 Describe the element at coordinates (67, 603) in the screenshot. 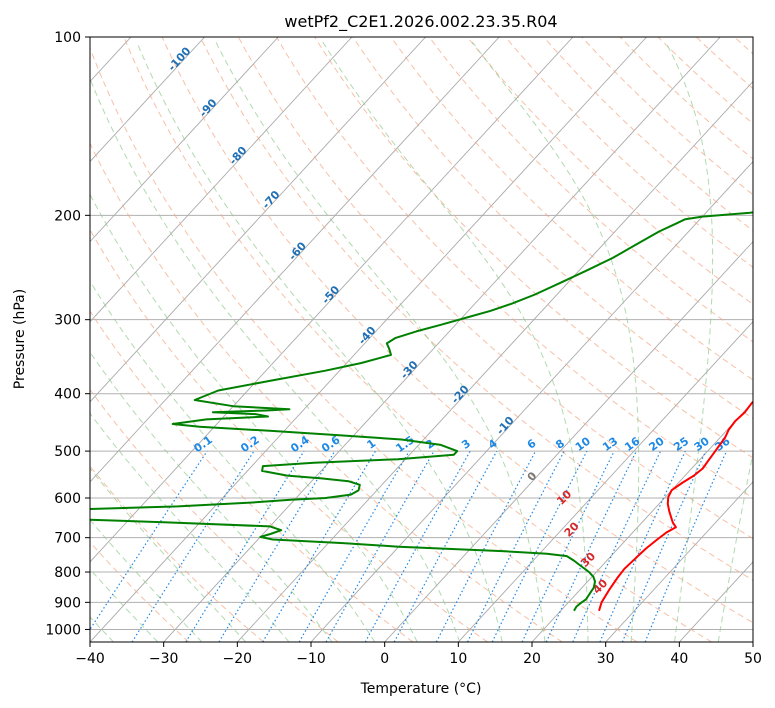

I see `y-tick-label: 900` at that location.